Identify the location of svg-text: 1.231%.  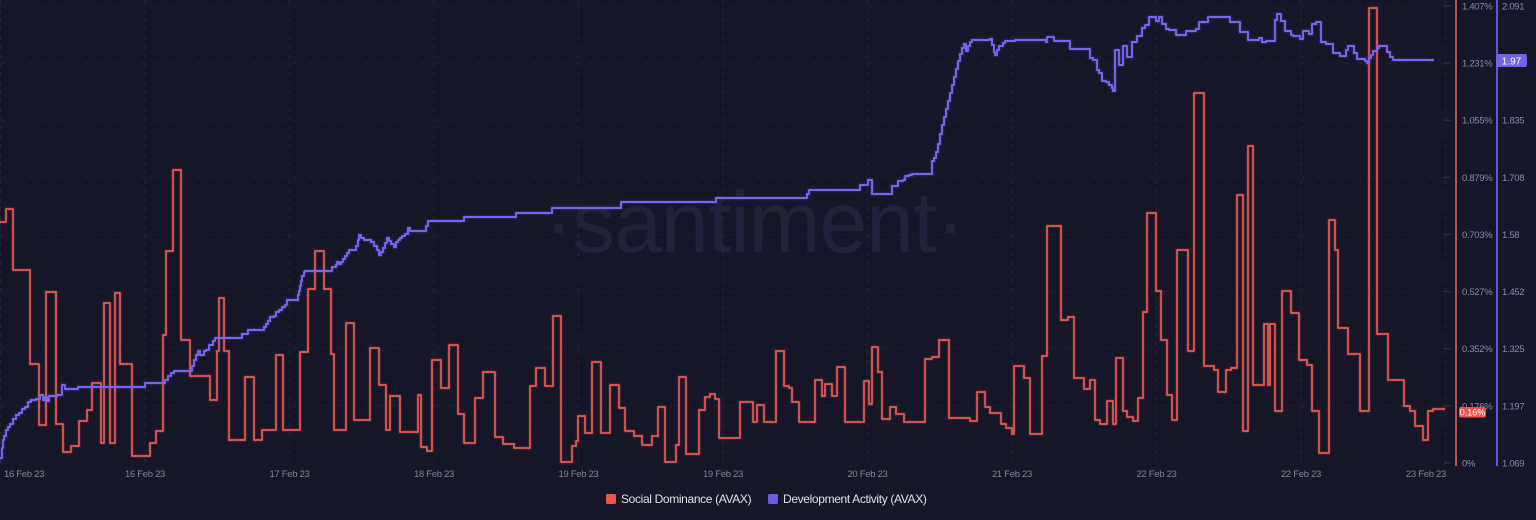
(1477, 64).